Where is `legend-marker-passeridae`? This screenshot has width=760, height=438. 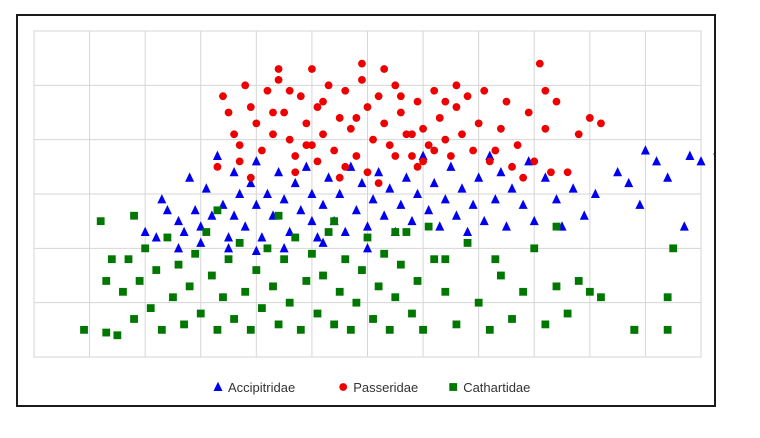
legend-marker-passeridae is located at coordinates (343, 387).